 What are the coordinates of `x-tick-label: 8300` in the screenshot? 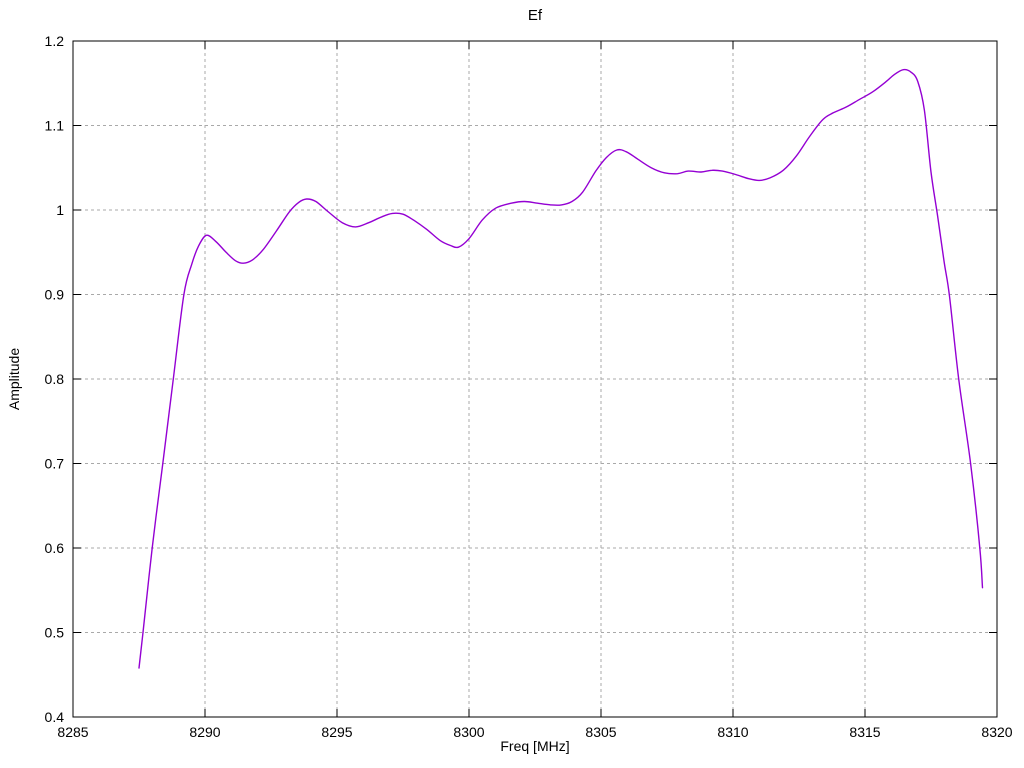 It's located at (468, 732).